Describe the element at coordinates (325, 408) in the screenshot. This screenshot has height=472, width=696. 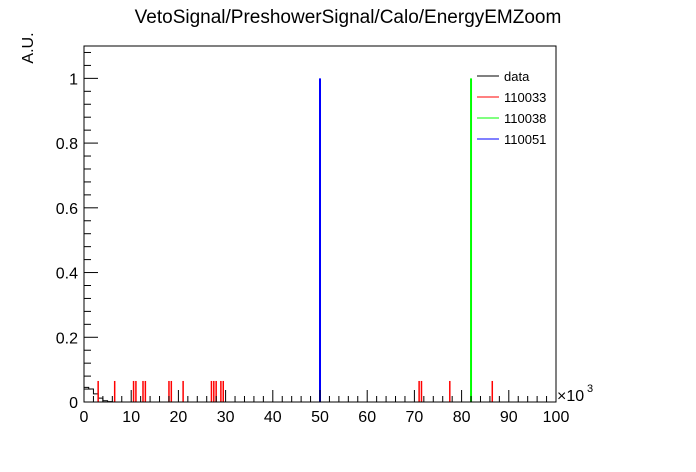
I see `x-axis-ticks: 0 10 20 30 40 50 60 70 80 90 100` at that location.